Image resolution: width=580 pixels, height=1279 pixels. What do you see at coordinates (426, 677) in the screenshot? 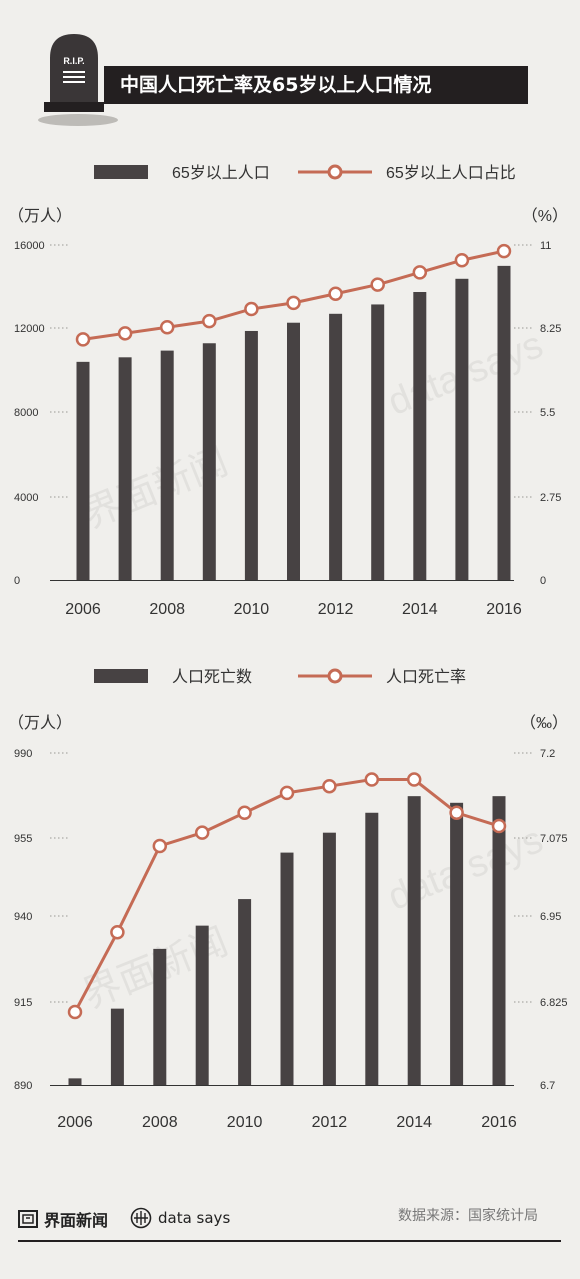
I see `legend-line-label: 人口死亡率` at bounding box center [426, 677].